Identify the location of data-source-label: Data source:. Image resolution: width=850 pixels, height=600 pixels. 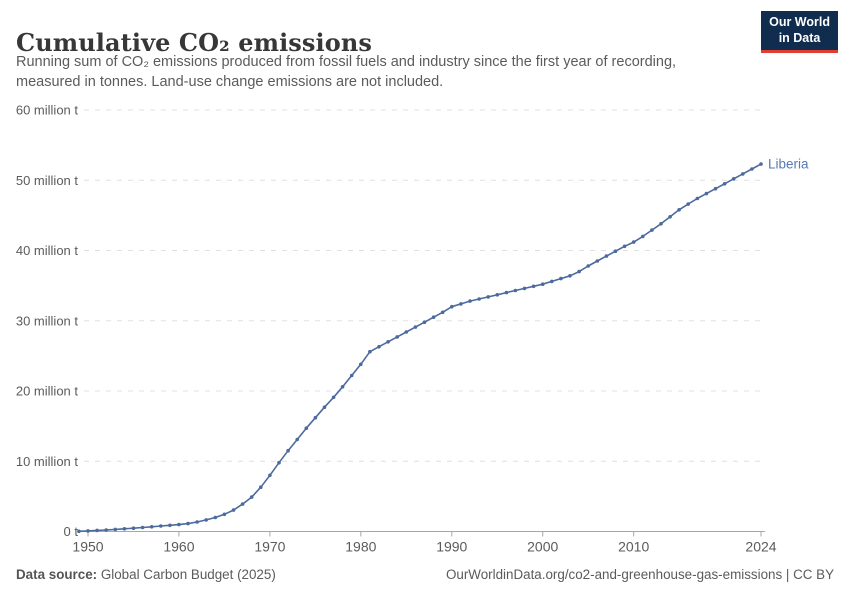
(57, 574).